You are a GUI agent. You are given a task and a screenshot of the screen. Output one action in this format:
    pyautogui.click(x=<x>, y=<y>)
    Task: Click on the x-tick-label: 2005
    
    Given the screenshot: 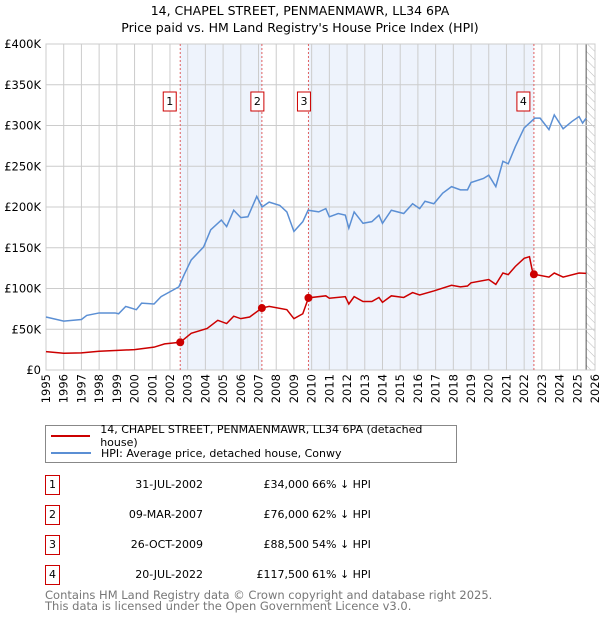 What is the action you would take?
    pyautogui.click(x=223, y=388)
    